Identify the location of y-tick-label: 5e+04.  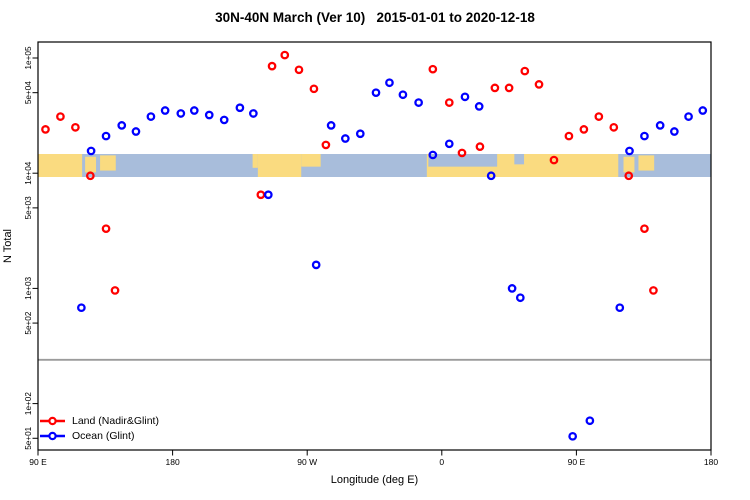
(28, 92).